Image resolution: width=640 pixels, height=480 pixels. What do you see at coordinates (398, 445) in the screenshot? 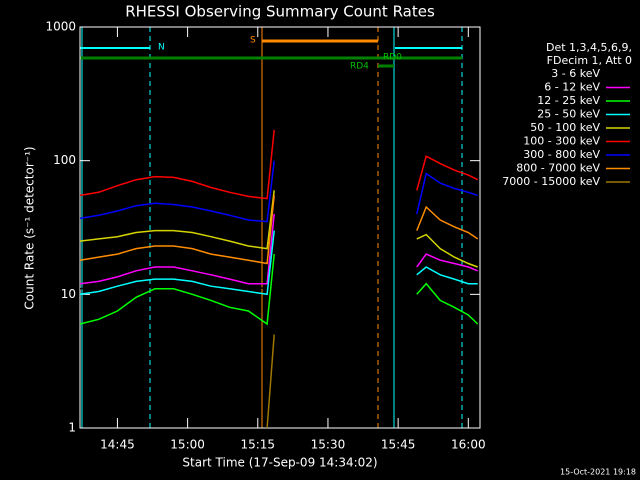
I see `x-tick-label: 15:45` at bounding box center [398, 445].